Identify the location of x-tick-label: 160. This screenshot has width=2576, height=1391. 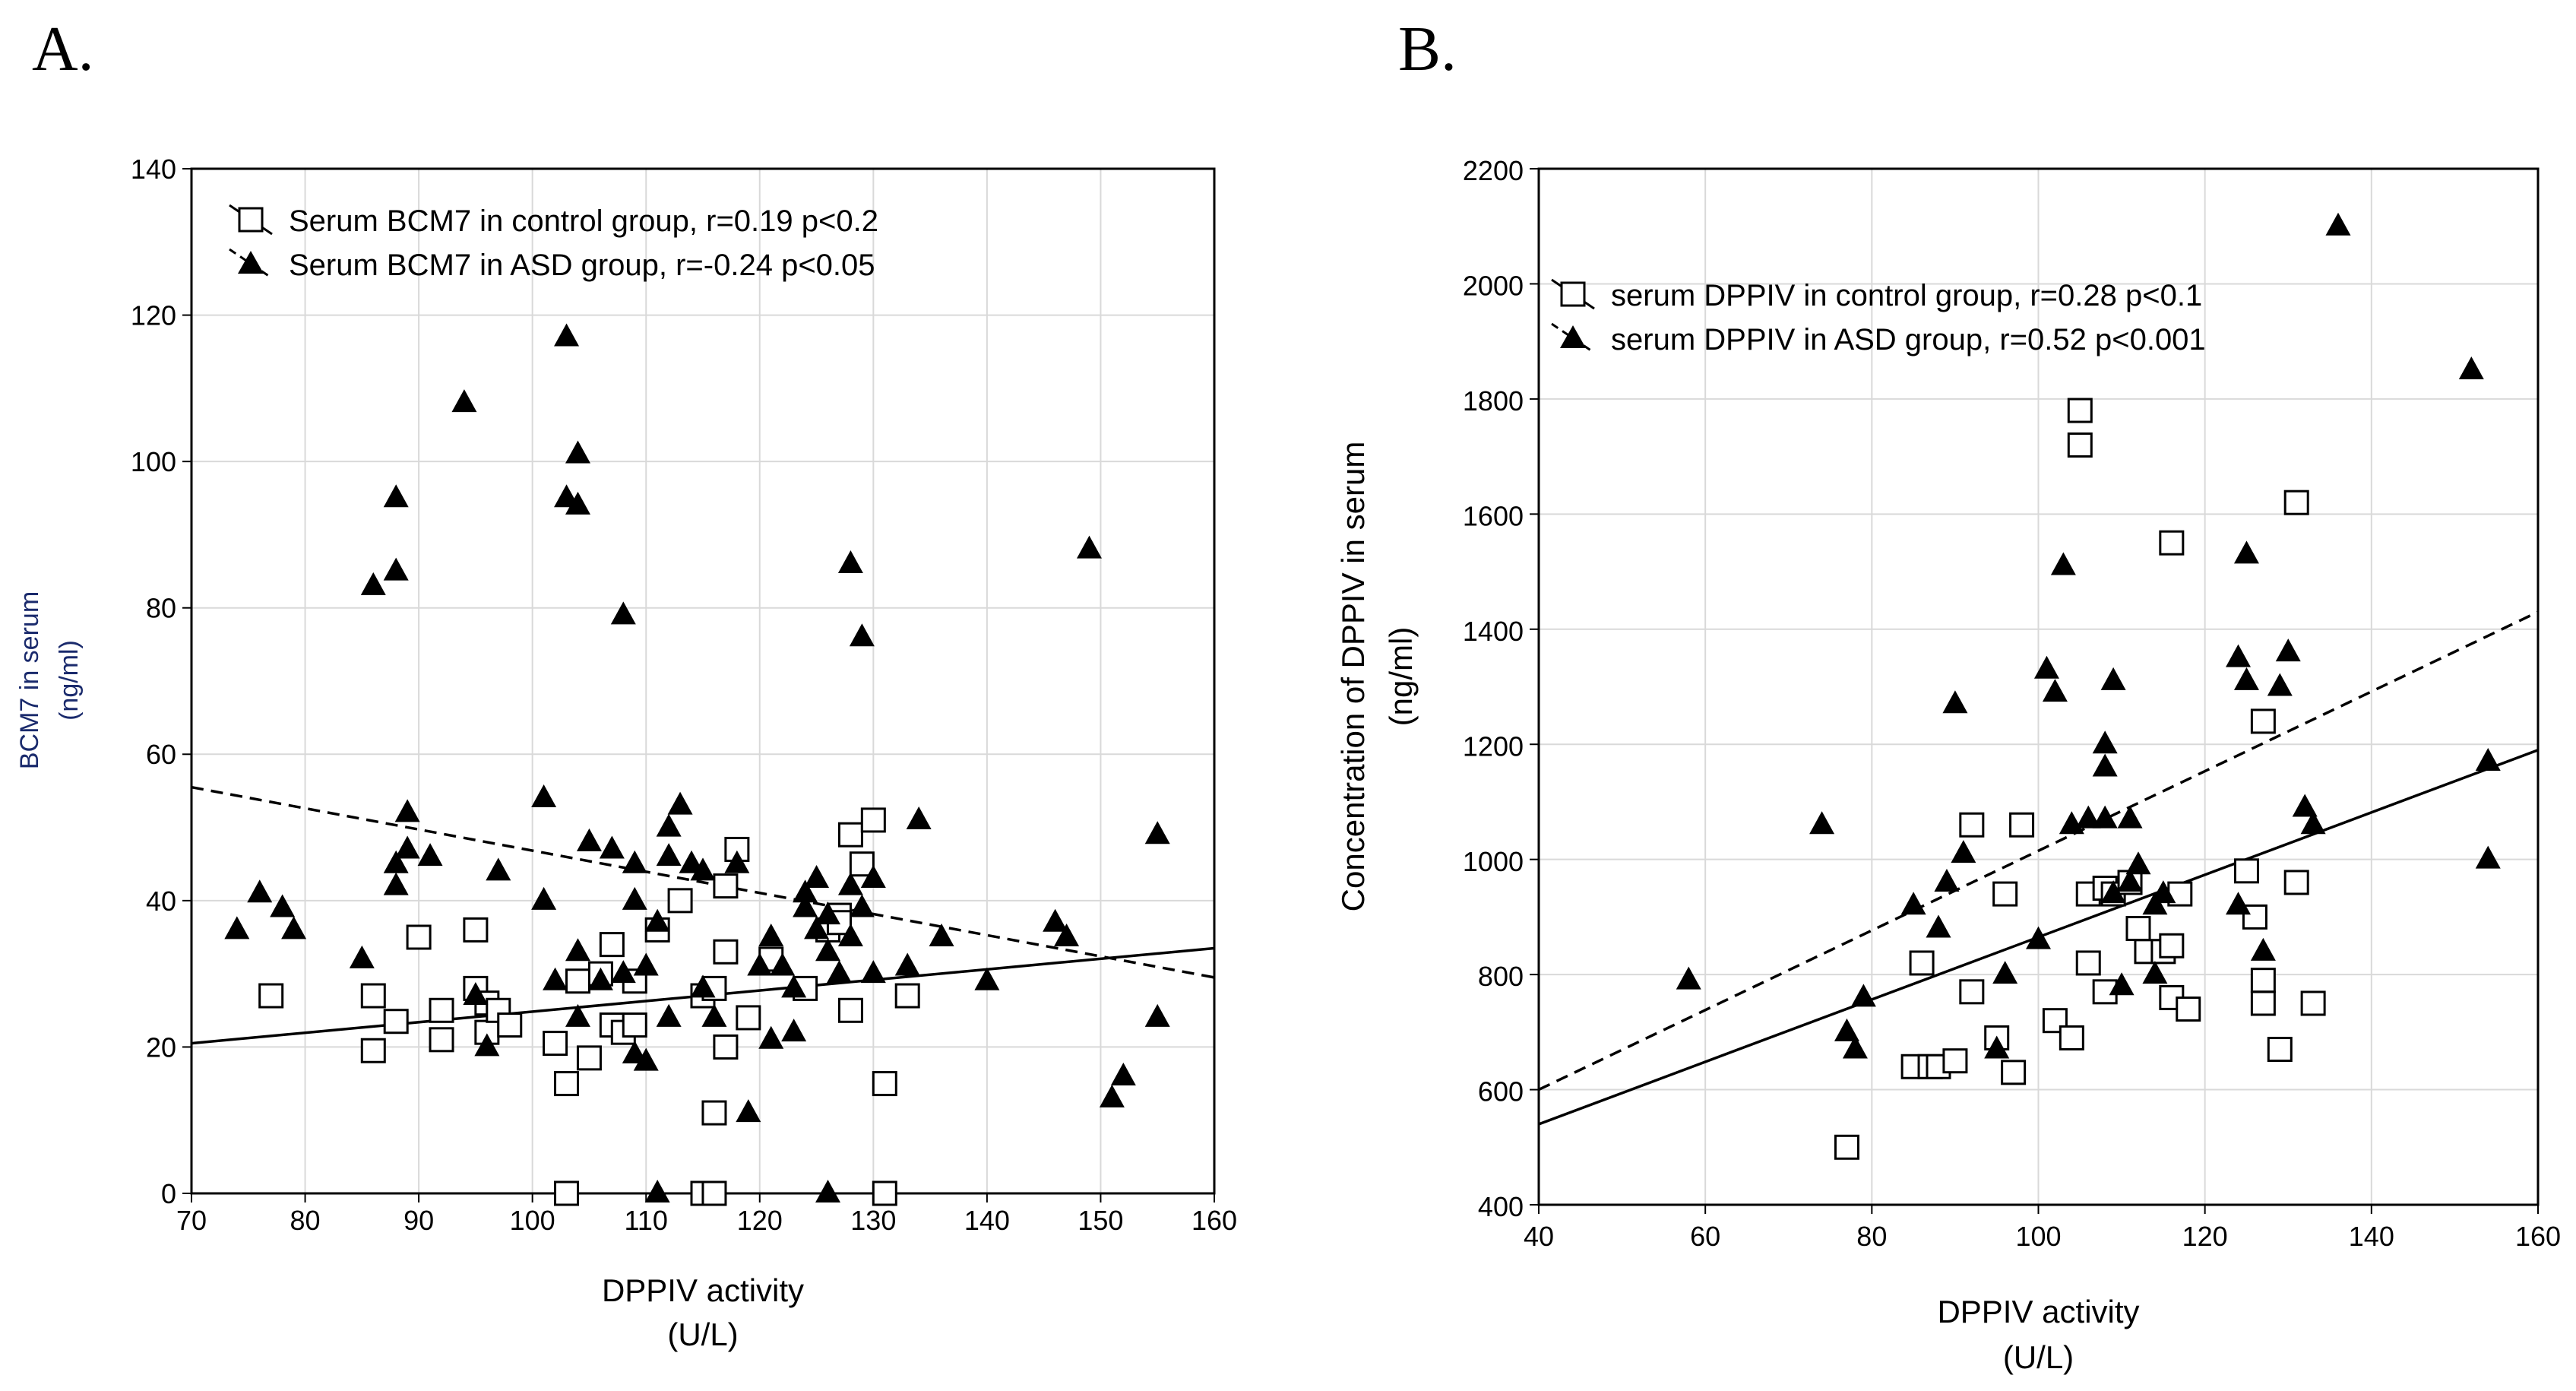
(1214, 1220).